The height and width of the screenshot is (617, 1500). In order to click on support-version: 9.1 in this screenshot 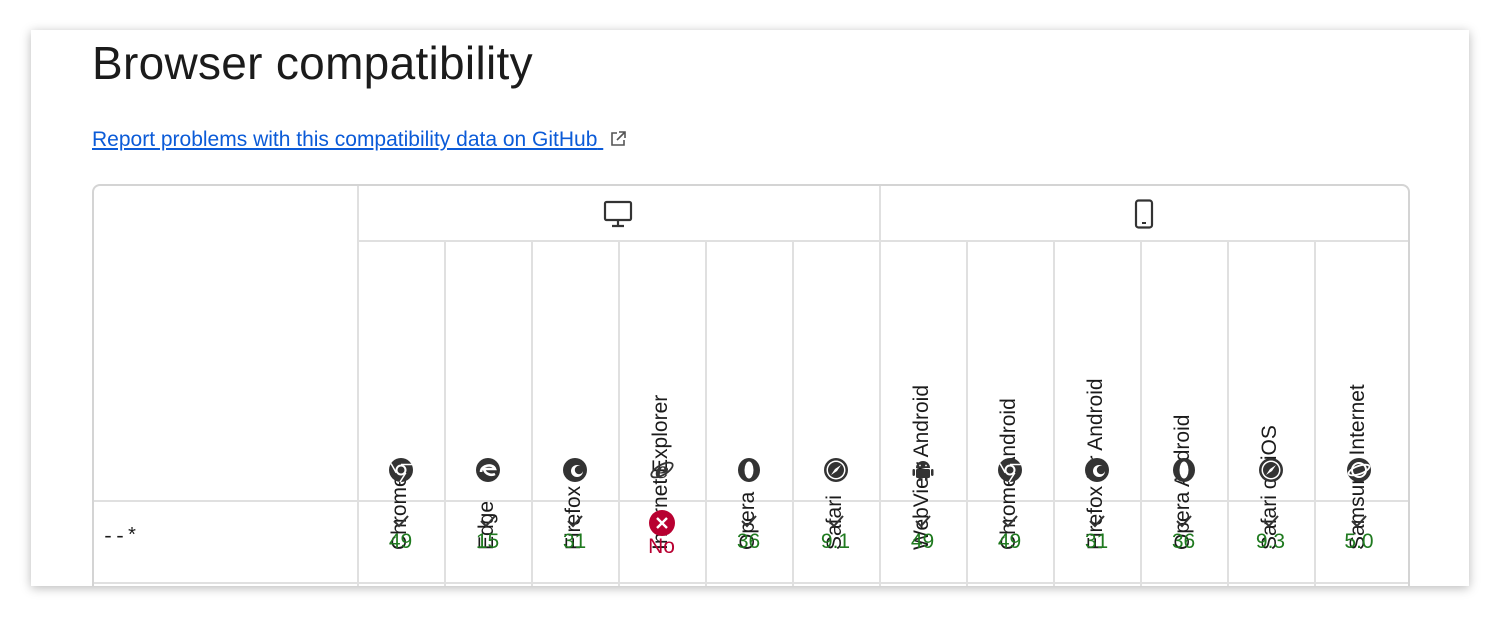, I will do `click(835, 541)`.